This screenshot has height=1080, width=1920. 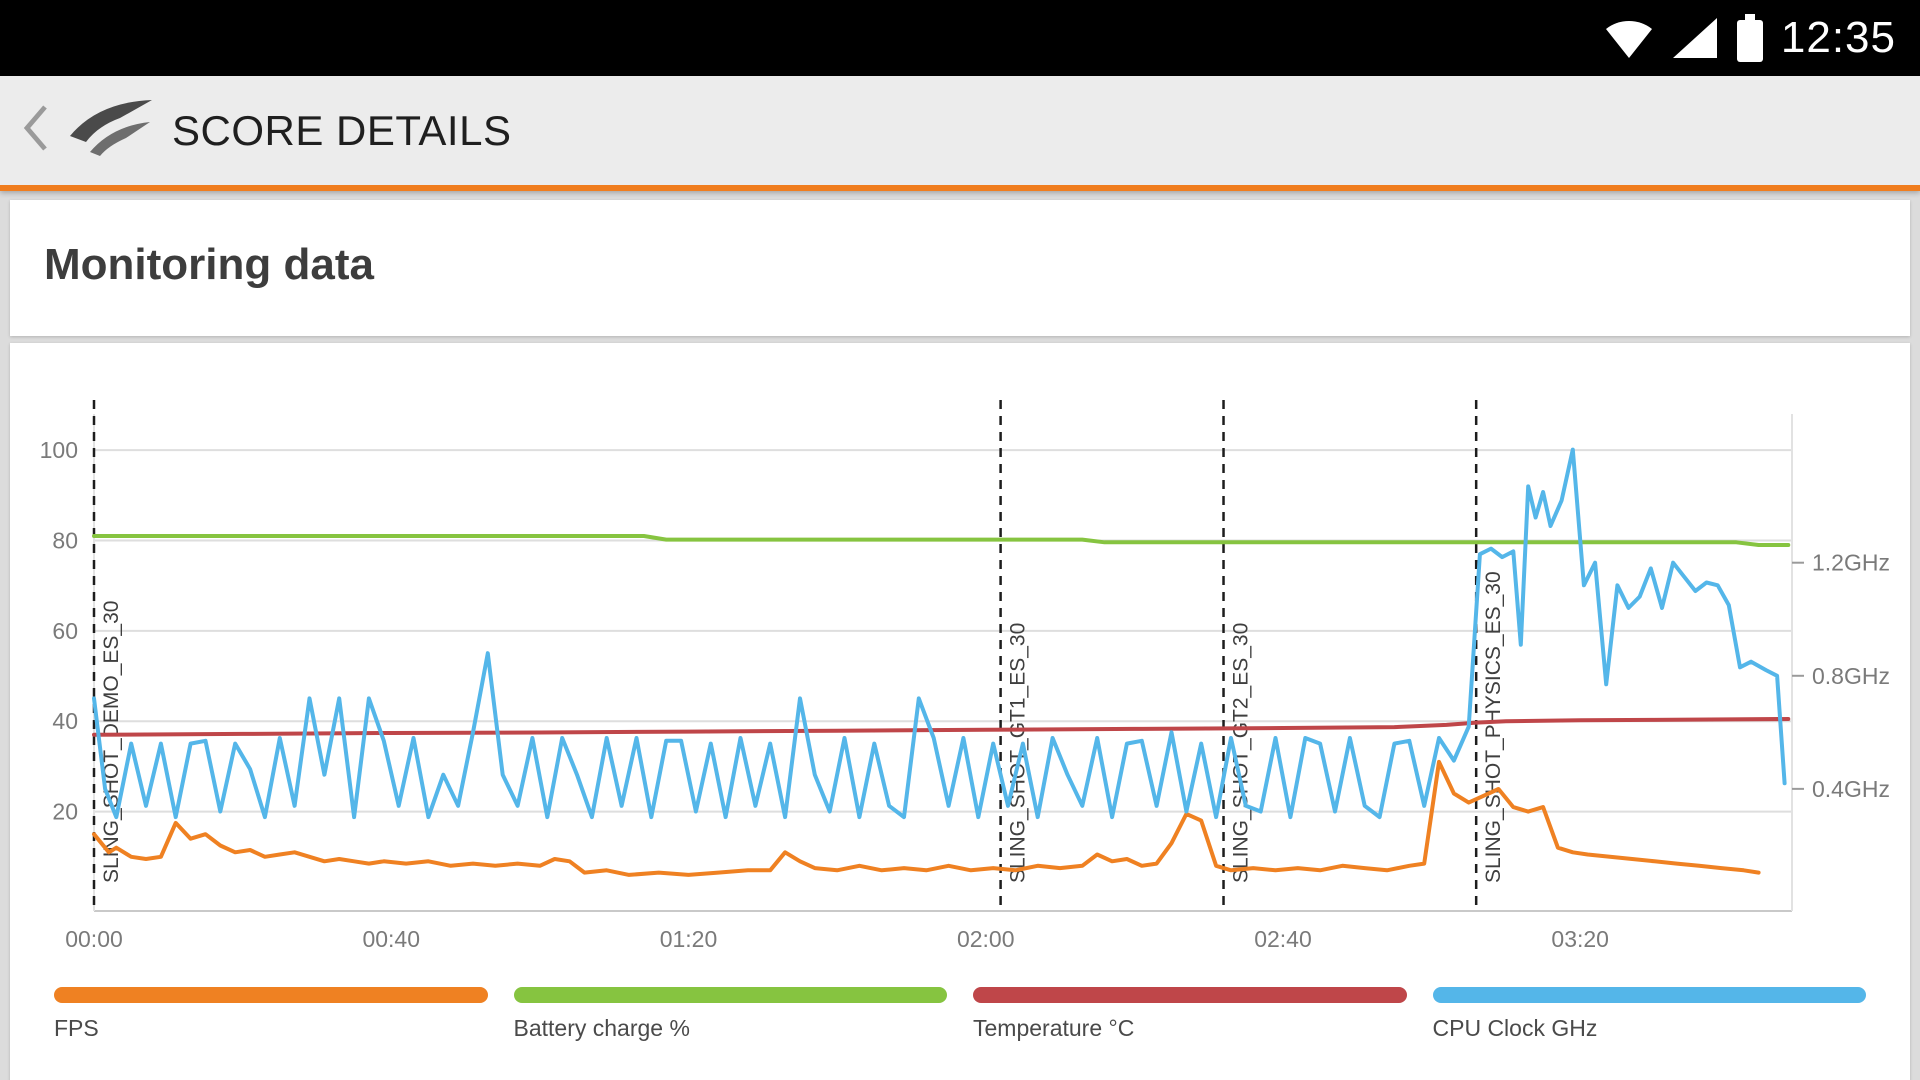 I want to click on app-header: SCORE DETAILS, so click(x=960, y=133).